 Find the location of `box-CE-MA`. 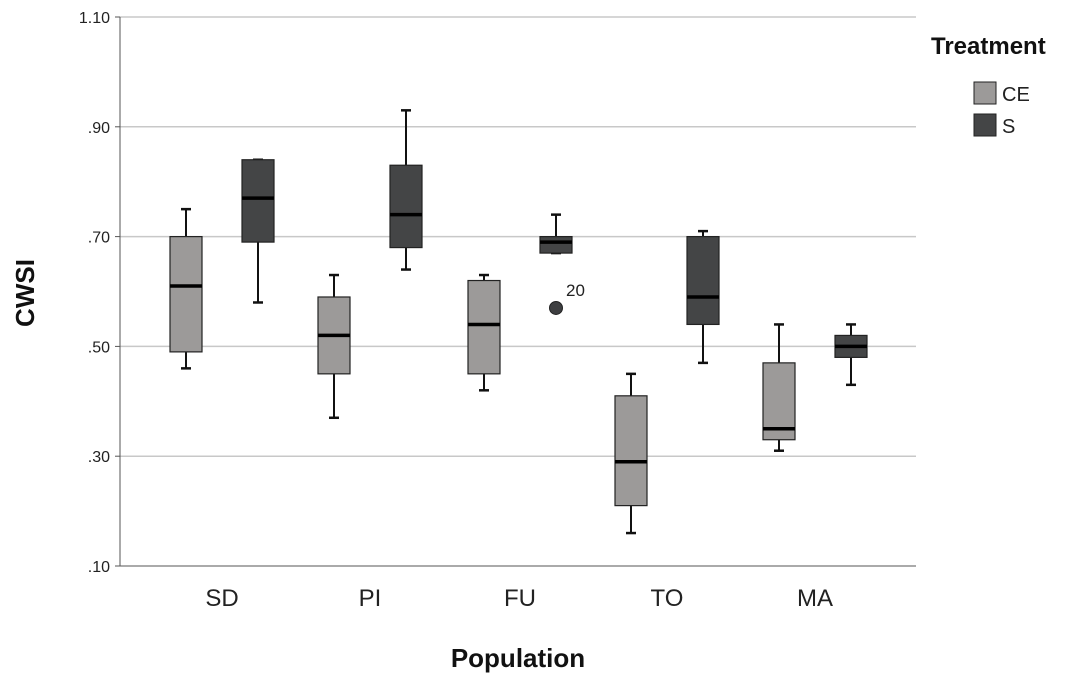

box-CE-MA is located at coordinates (779, 387).